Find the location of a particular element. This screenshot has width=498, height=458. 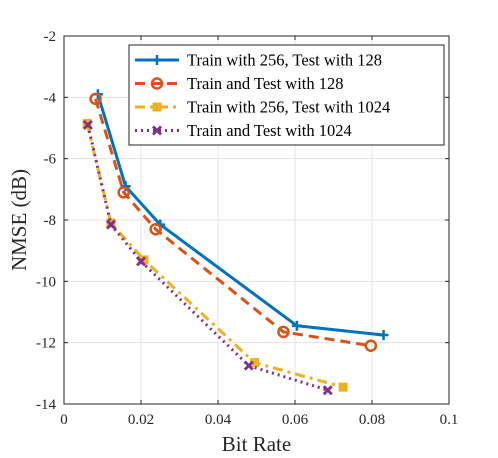

y-tick-label: -6 is located at coordinates (50, 160).